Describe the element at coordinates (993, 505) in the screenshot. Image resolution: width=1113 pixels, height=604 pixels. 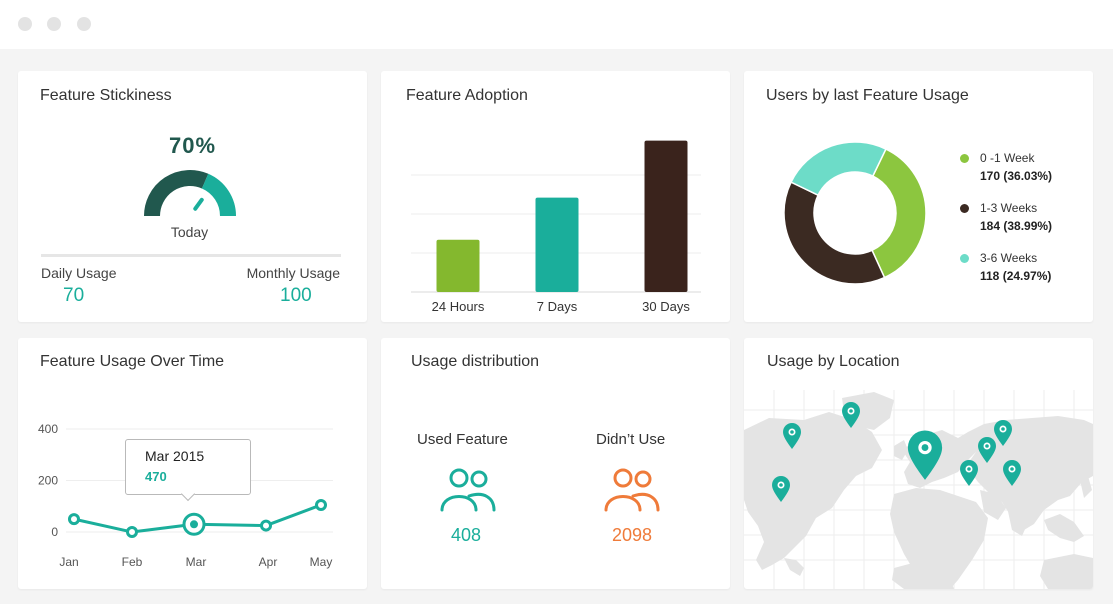
I see `map-arabia` at that location.